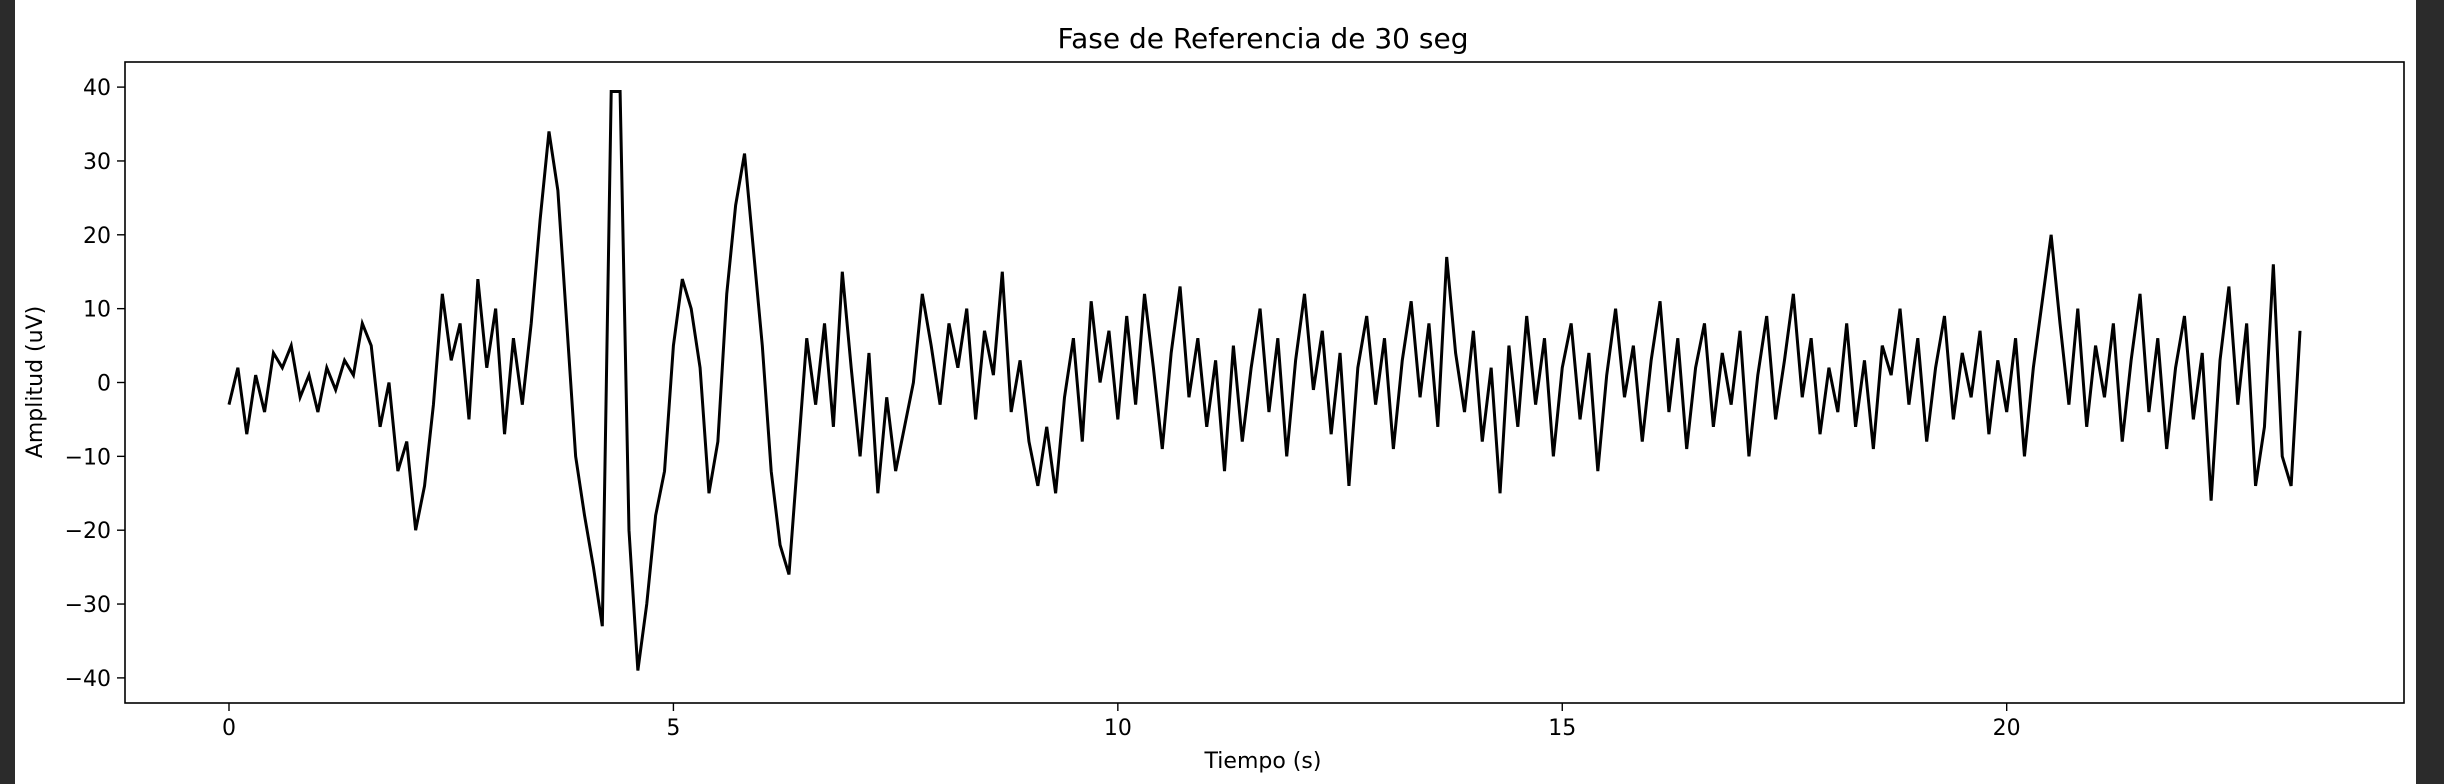 The height and width of the screenshot is (784, 2444). What do you see at coordinates (97, 162) in the screenshot?
I see `y-tick-label: 30` at bounding box center [97, 162].